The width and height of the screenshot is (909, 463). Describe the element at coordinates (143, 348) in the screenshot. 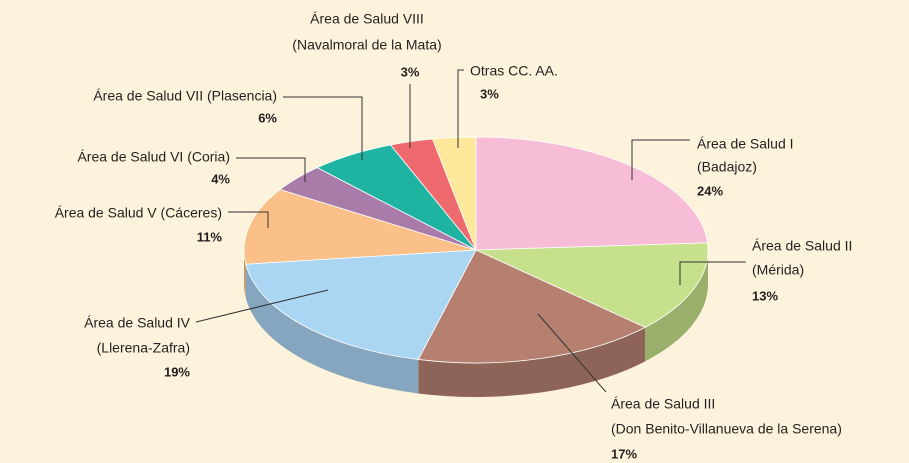

I see `slice-label: (Llerena-Zafra)` at that location.